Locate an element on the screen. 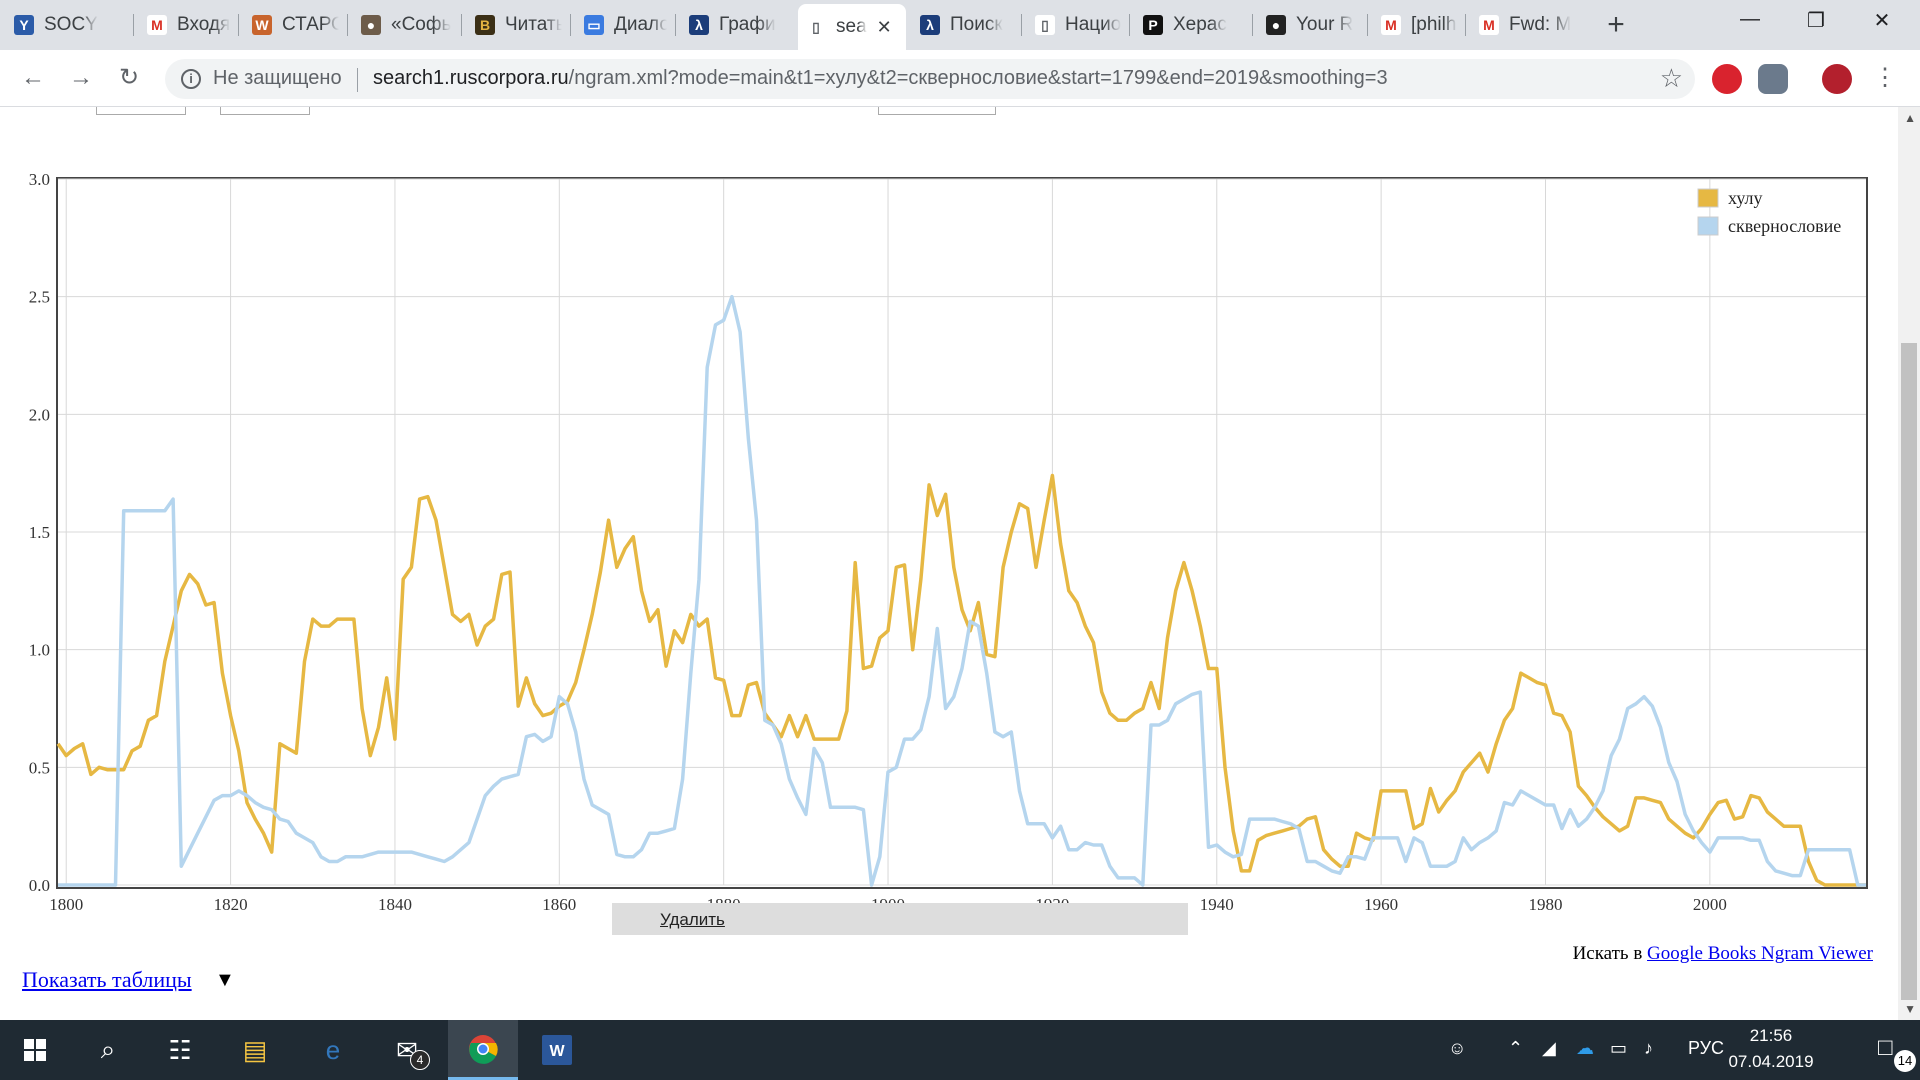 The image size is (1920, 1080). tab-9: λ Поиск is located at coordinates (966, 25).